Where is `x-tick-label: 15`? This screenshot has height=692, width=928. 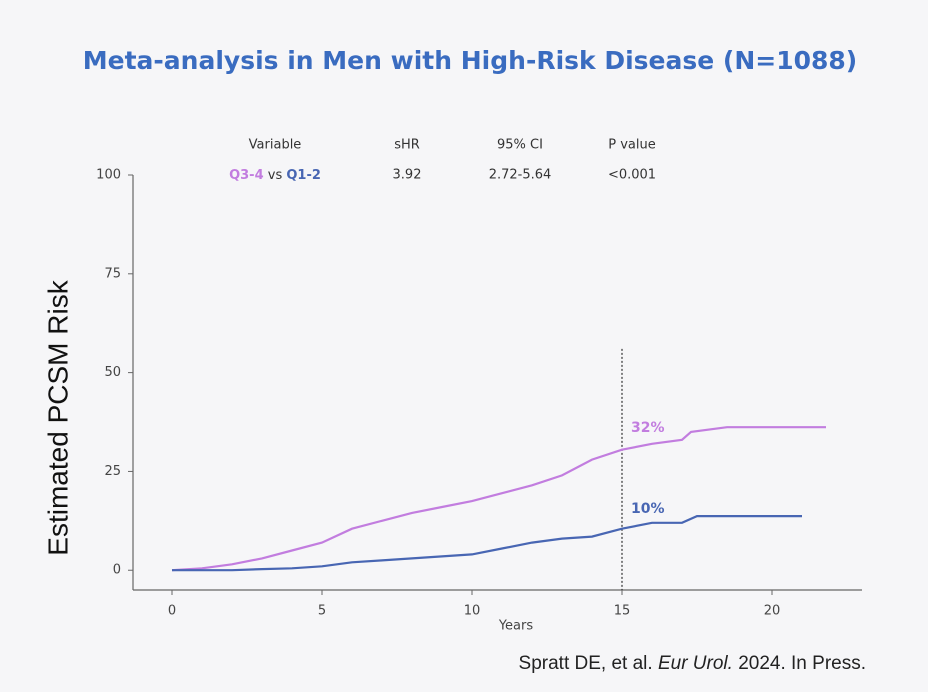 x-tick-label: 15 is located at coordinates (622, 611).